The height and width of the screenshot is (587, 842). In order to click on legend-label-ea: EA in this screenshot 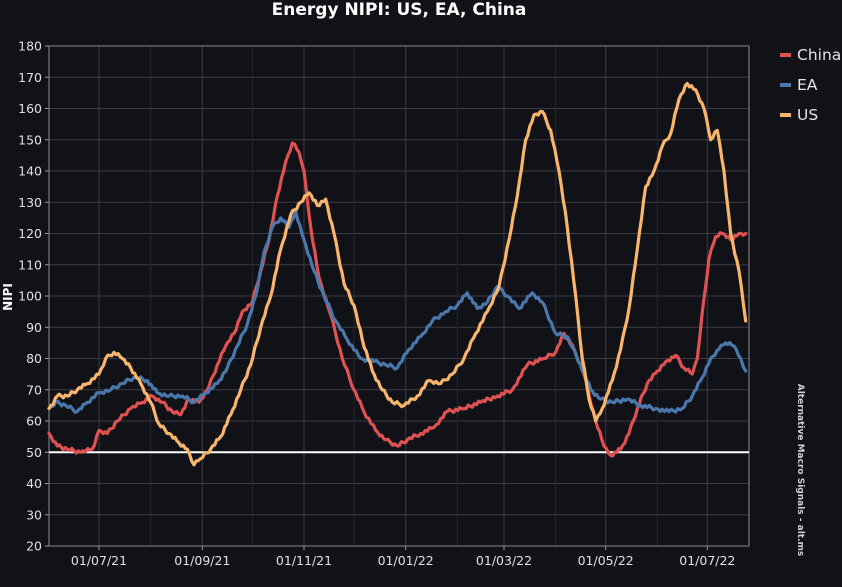, I will do `click(807, 85)`.